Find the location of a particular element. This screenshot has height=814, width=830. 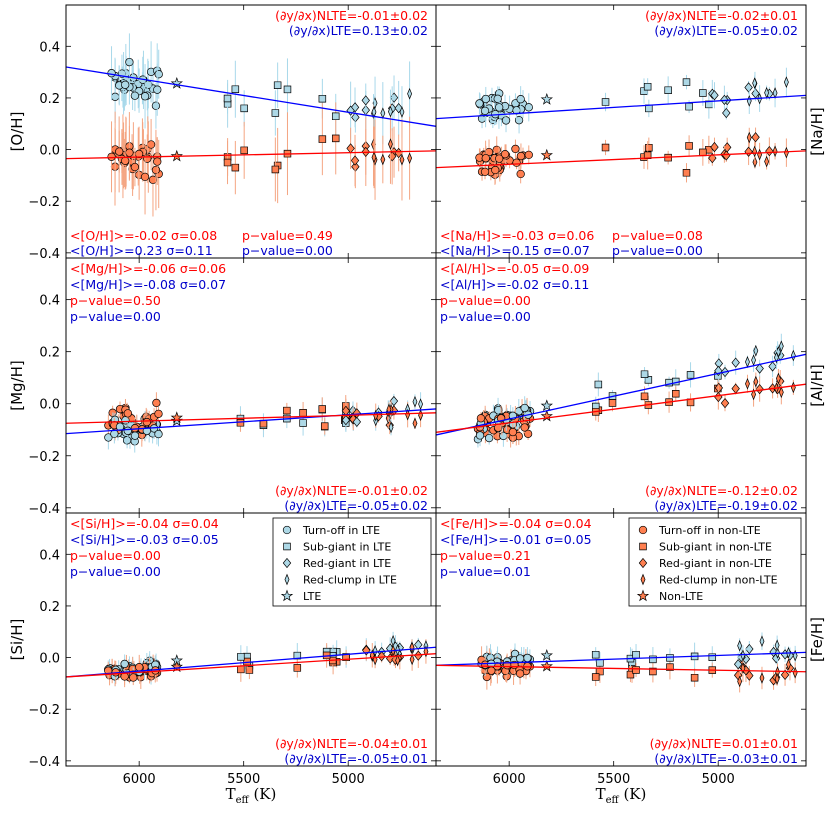

x-tick-label: 6000 is located at coordinates (509, 779).